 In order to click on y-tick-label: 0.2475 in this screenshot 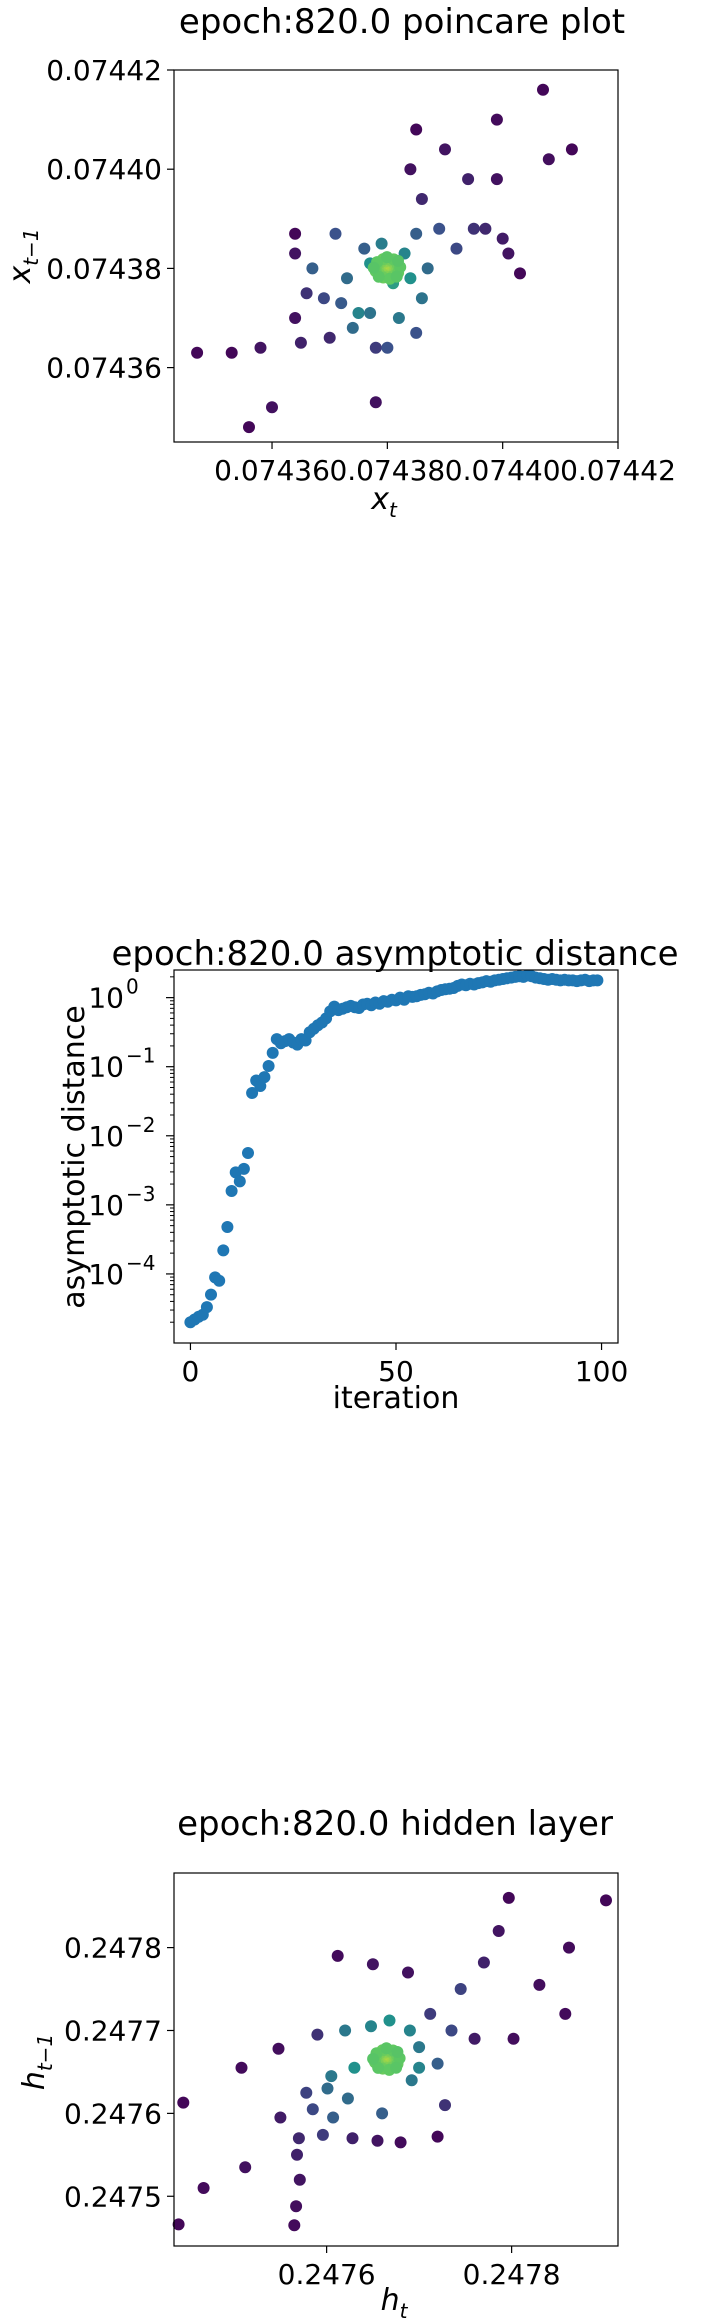, I will do `click(113, 2196)`.